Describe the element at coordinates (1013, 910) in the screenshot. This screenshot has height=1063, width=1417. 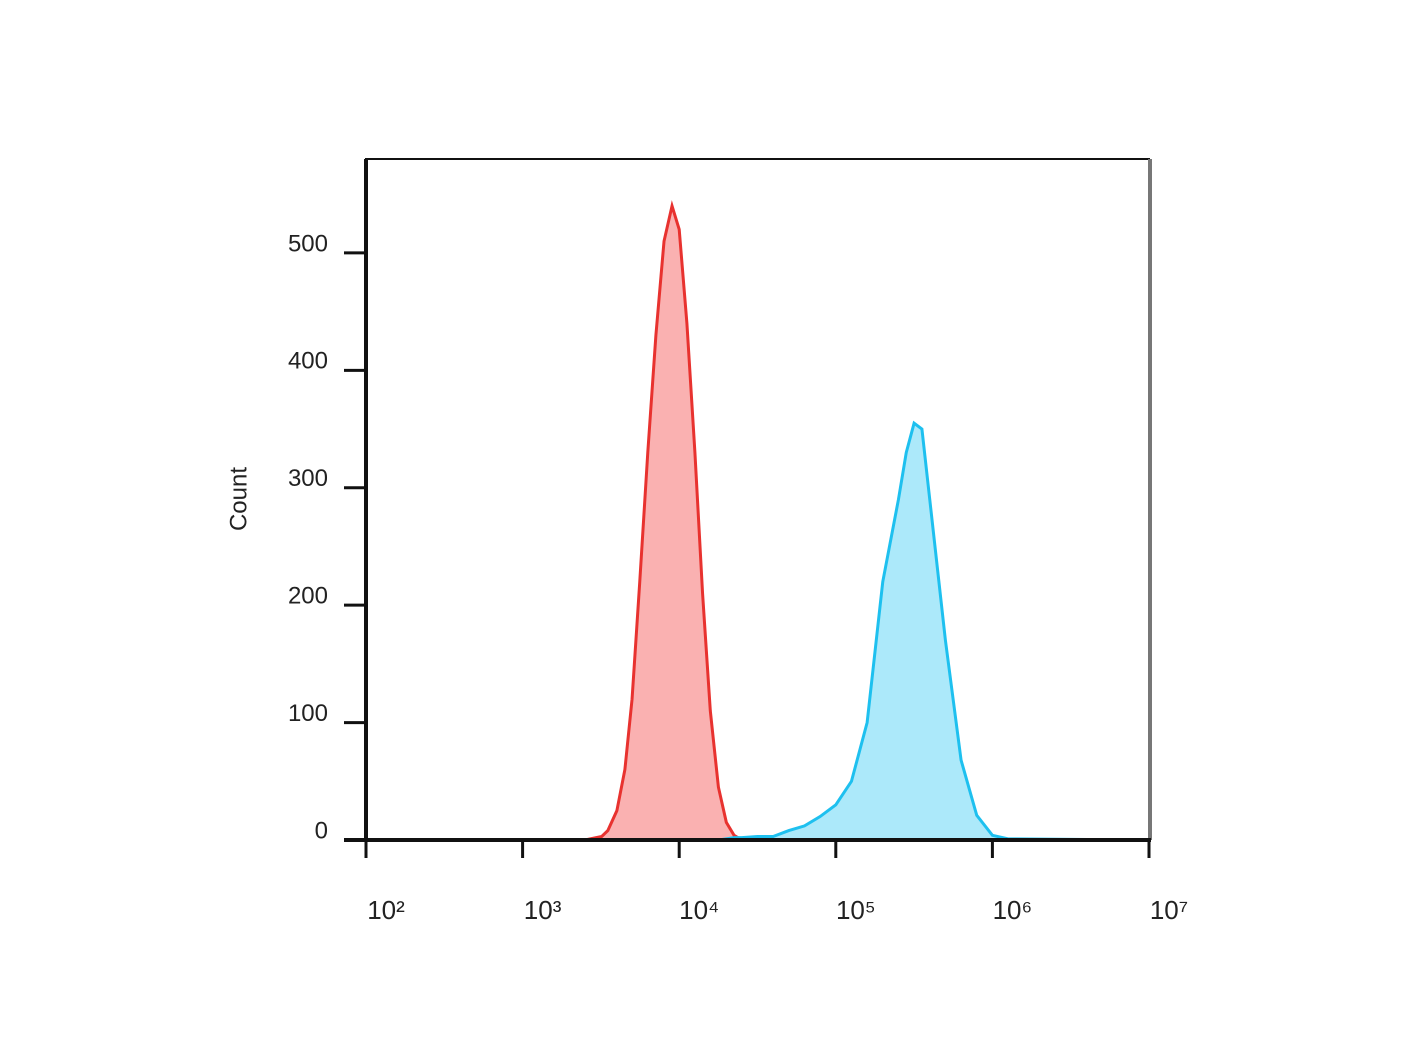
I see `x-tick-label: 10⁶` at that location.